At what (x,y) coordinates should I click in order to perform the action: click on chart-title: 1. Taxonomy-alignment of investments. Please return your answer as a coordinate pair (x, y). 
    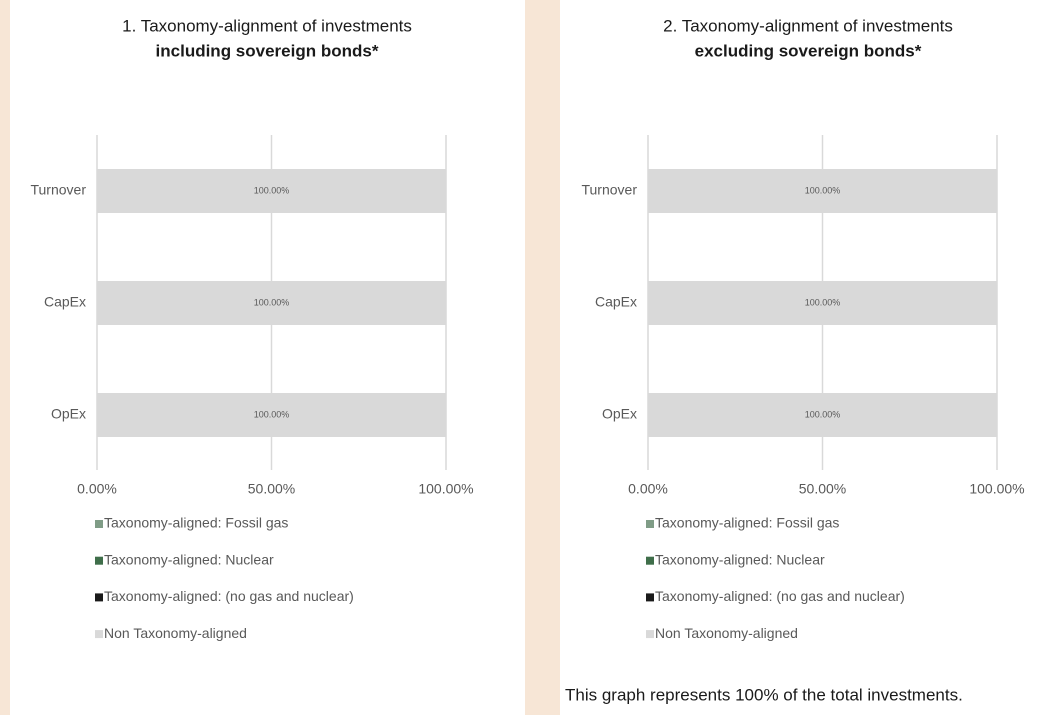
    Looking at the image, I should click on (267, 25).